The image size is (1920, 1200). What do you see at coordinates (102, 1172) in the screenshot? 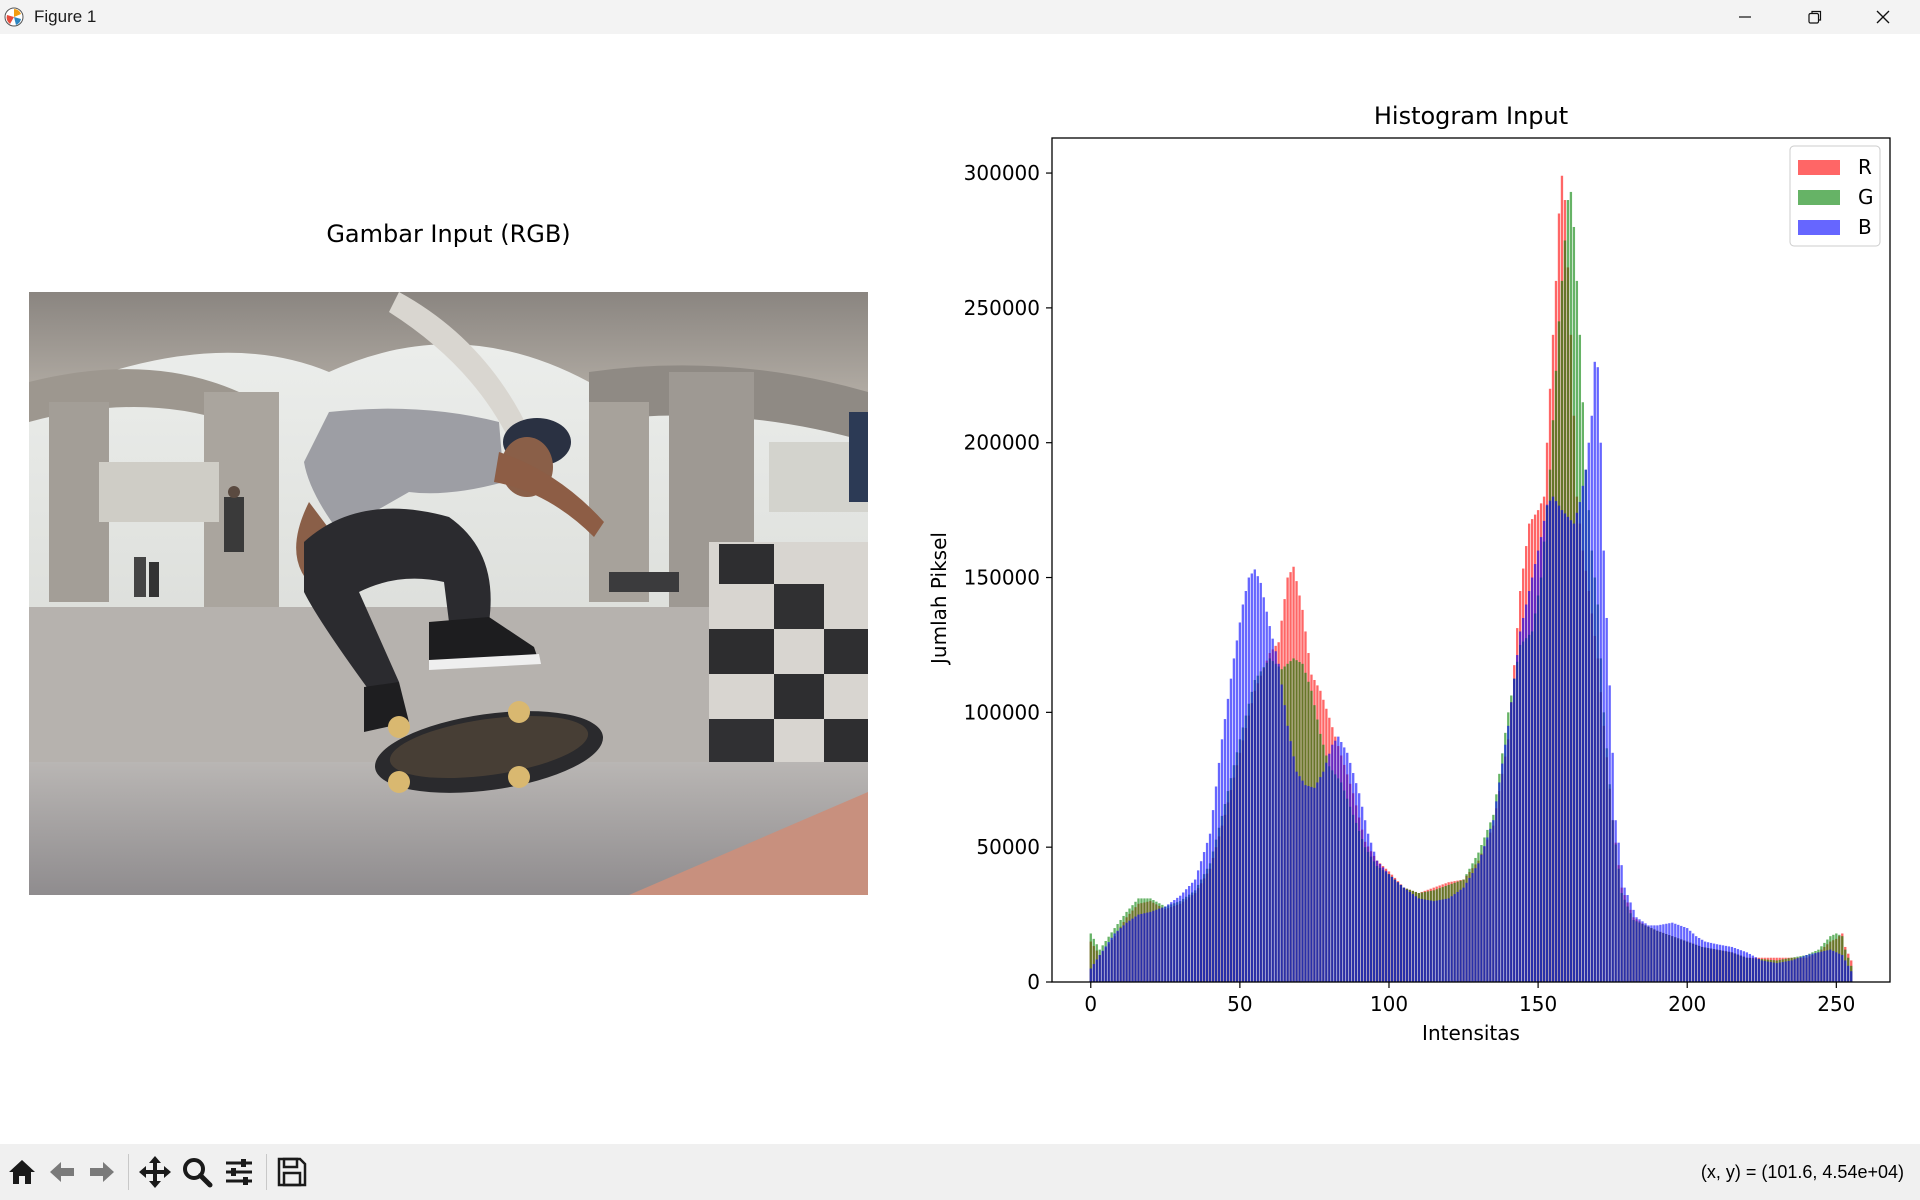
I see `forward-button` at bounding box center [102, 1172].